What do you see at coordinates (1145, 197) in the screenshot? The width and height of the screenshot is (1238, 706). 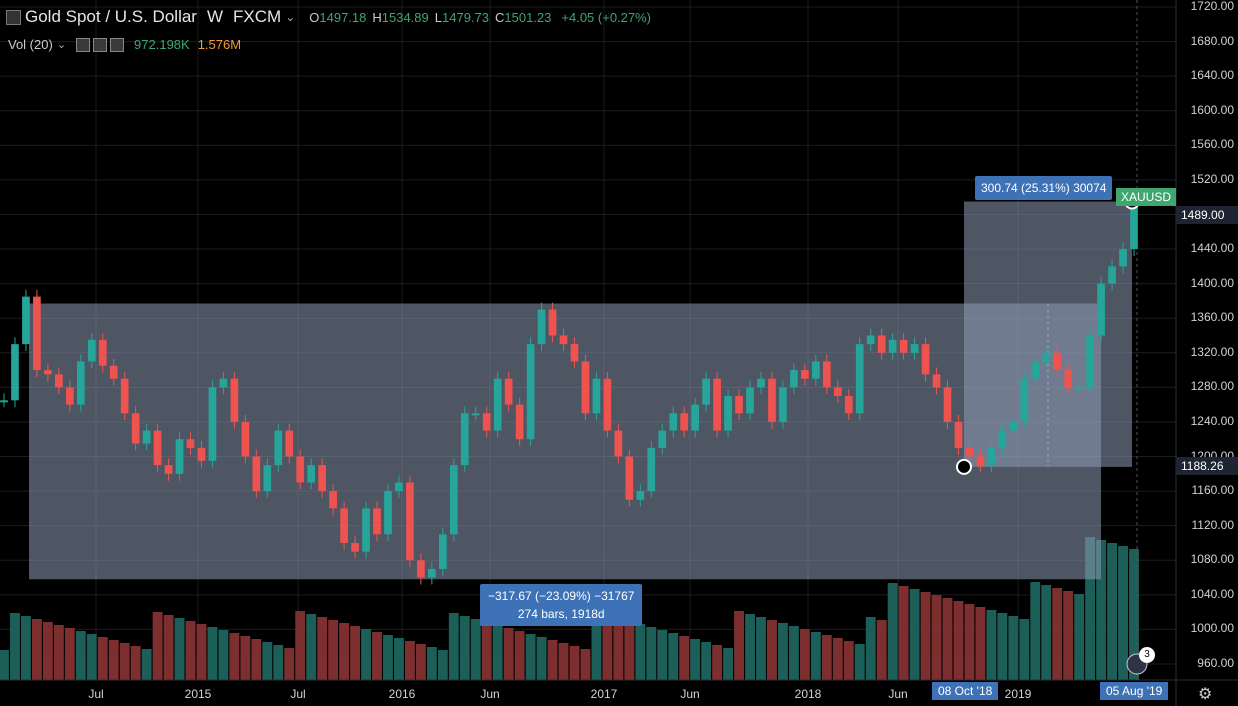 I see `symbol-price-tag: XAUUSD` at bounding box center [1145, 197].